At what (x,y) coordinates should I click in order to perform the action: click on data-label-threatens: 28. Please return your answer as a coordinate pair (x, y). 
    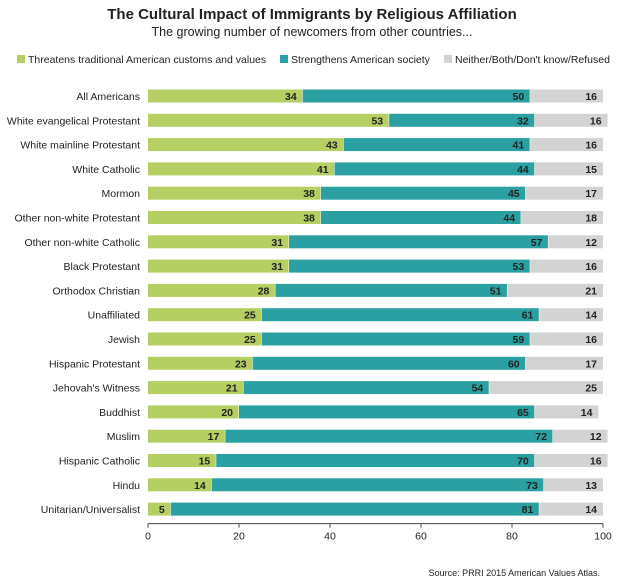
    Looking at the image, I should click on (264, 291).